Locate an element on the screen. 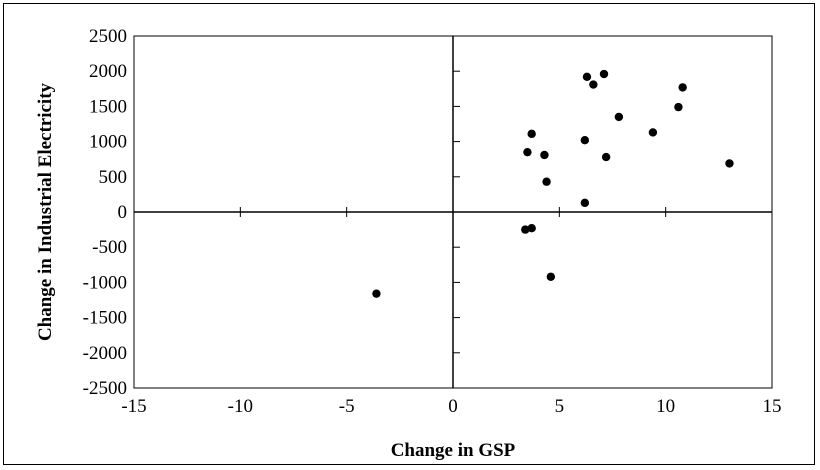  y-tick-label: -2500 is located at coordinates (105, 388).